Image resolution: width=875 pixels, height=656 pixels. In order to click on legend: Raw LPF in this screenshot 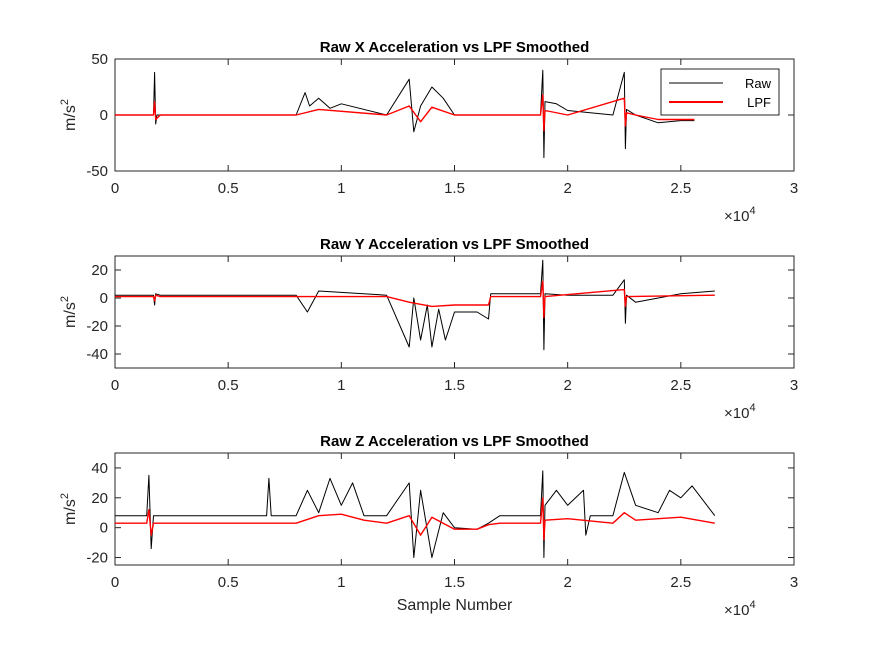, I will do `click(720, 92)`.